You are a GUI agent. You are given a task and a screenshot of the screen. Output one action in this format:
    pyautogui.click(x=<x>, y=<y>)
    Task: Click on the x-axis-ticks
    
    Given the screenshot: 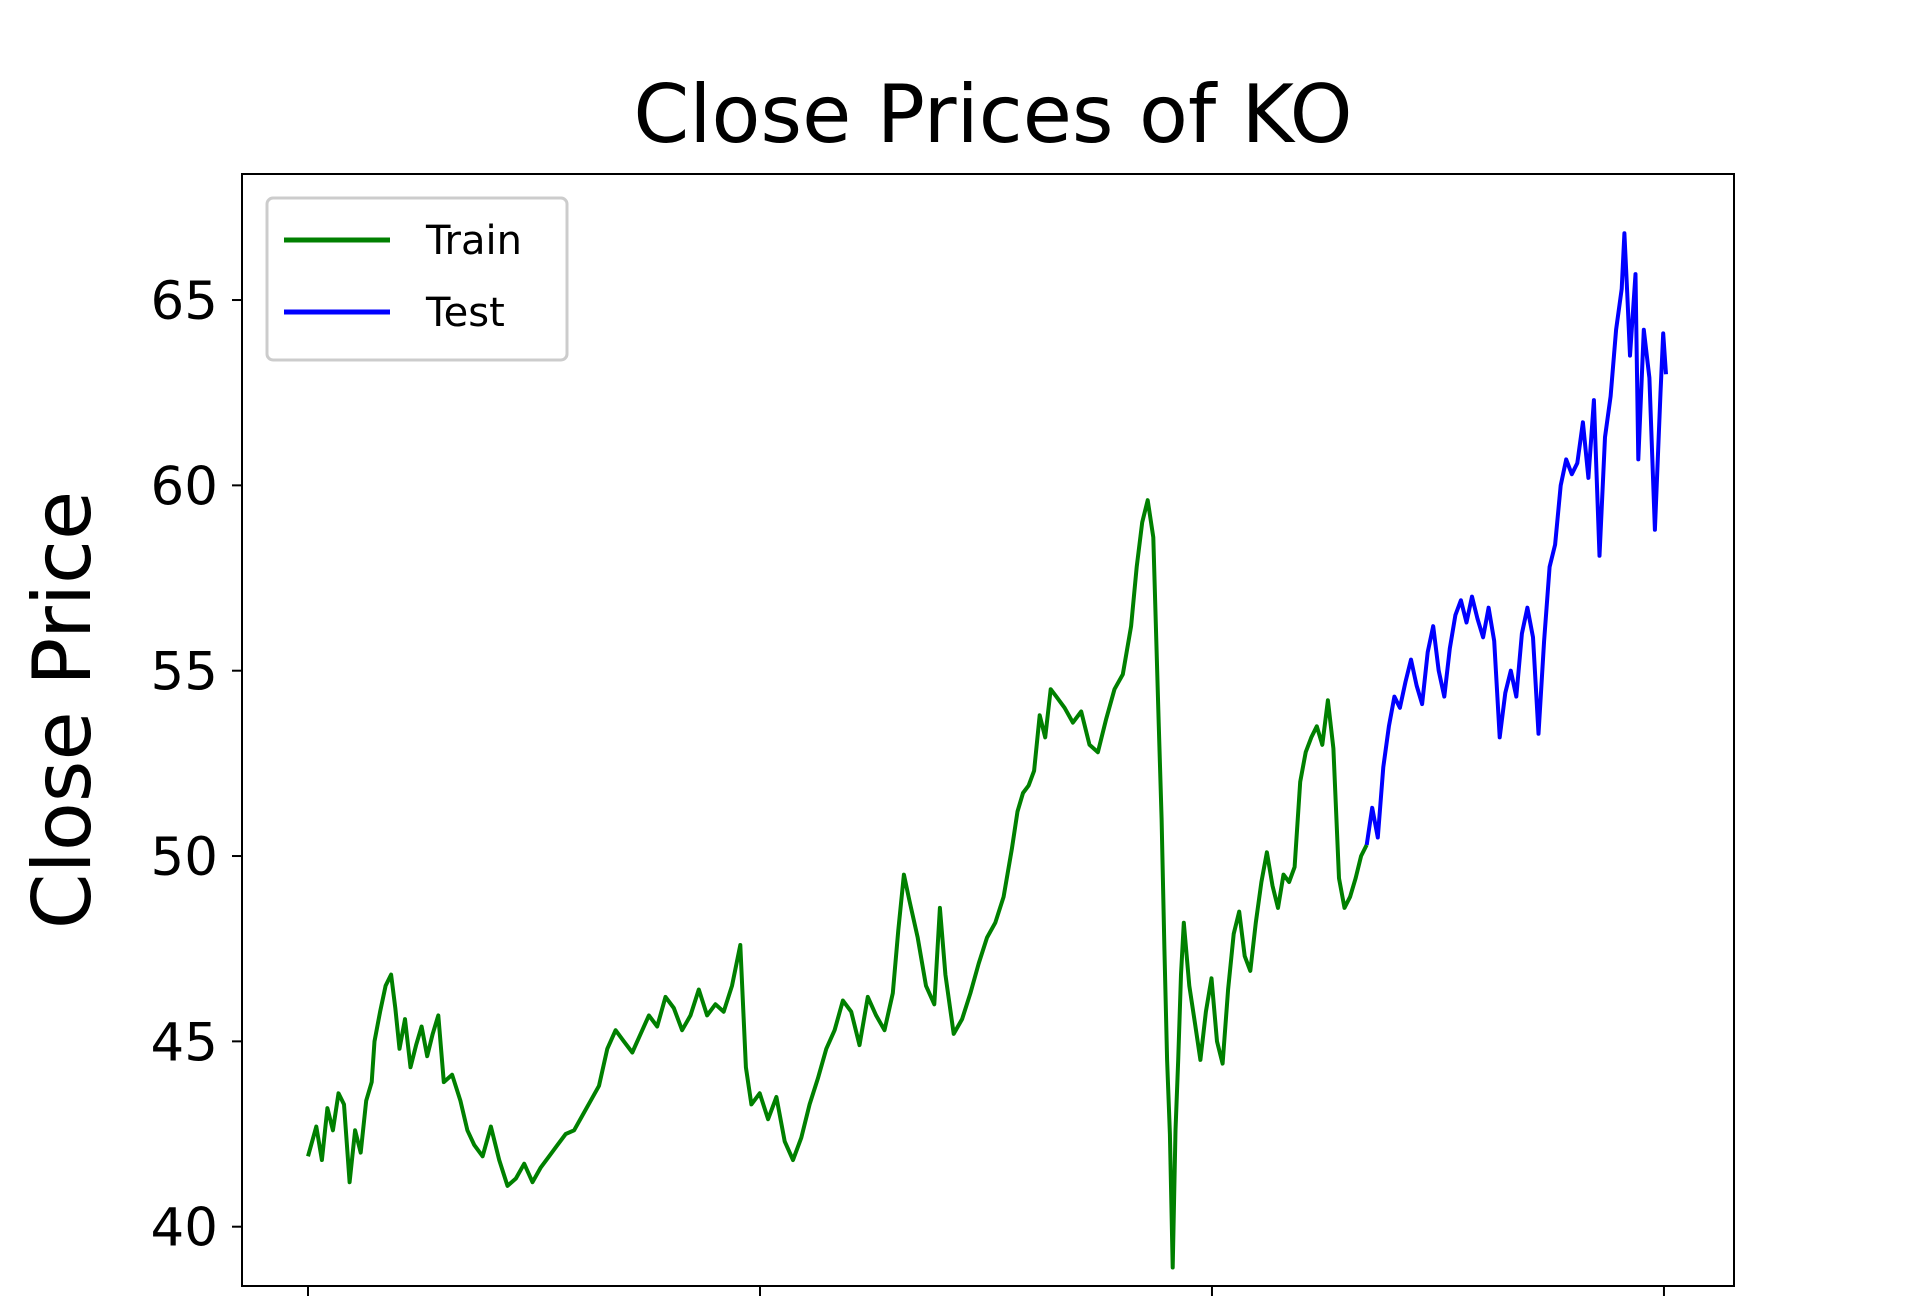 What is the action you would take?
    pyautogui.click(x=986, y=1291)
    